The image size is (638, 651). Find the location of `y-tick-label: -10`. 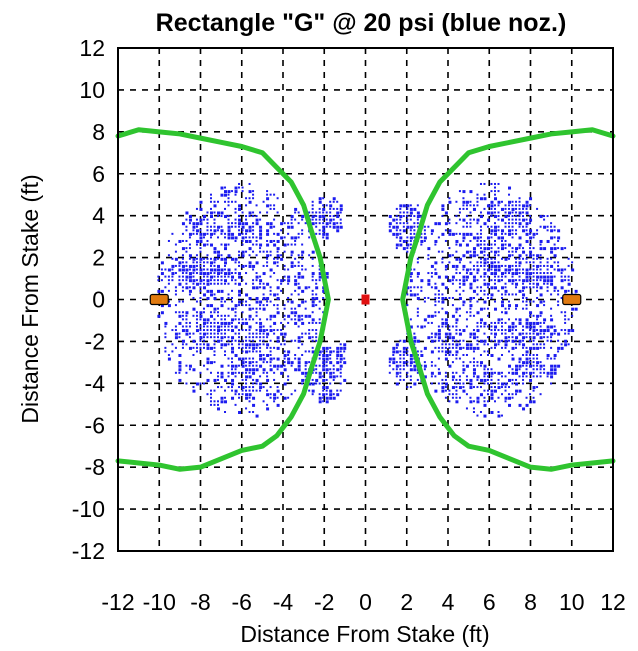

y-tick-label: -10 is located at coordinates (88, 509).